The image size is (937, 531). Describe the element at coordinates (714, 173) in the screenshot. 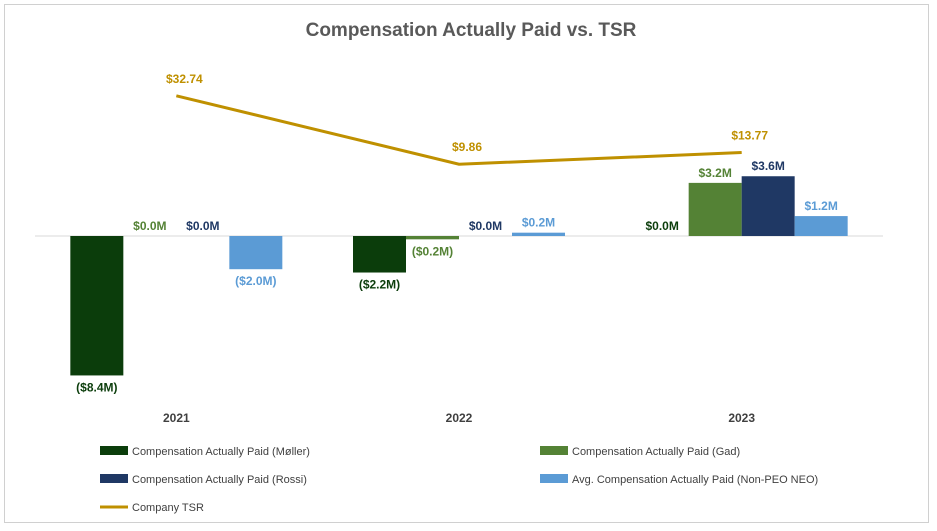

I see `bar-data-label: $3.2M` at that location.